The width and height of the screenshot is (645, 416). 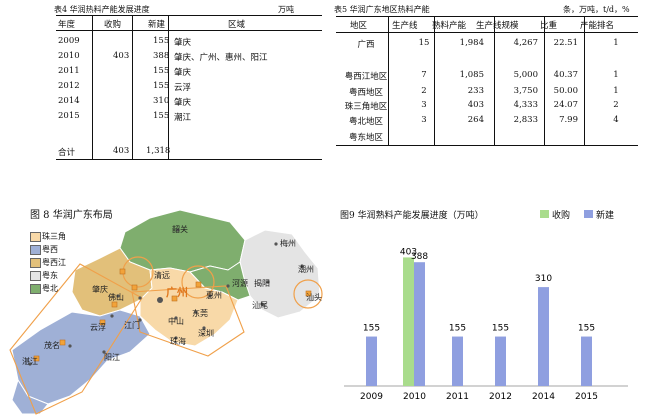 I want to click on table5-rank: 4, so click(x=616, y=120).